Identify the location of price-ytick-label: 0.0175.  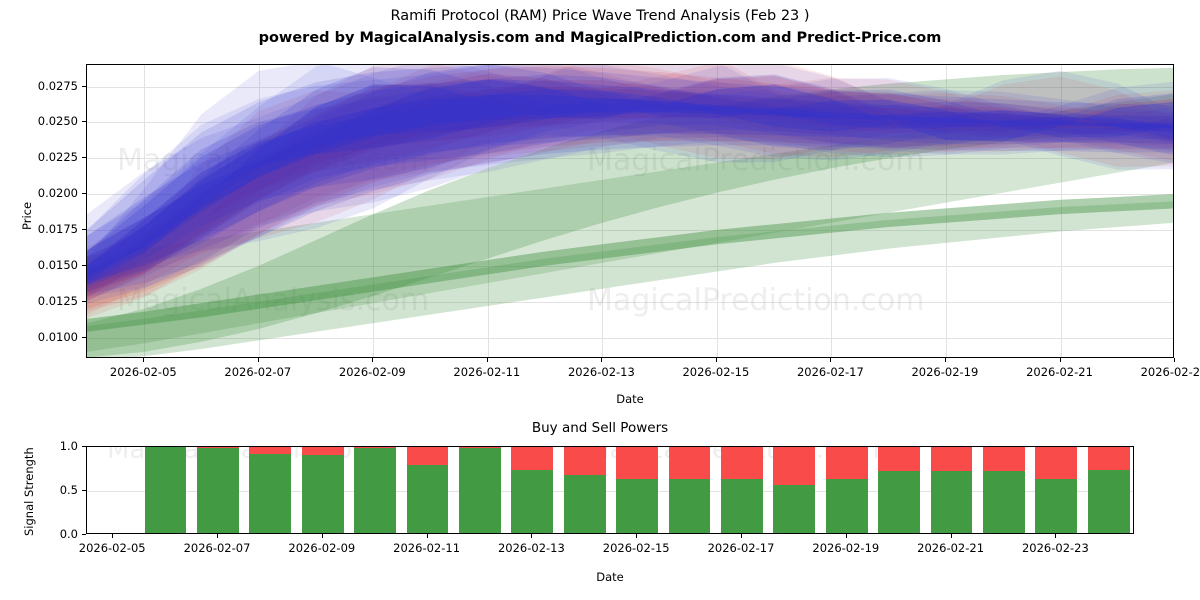
(57, 228).